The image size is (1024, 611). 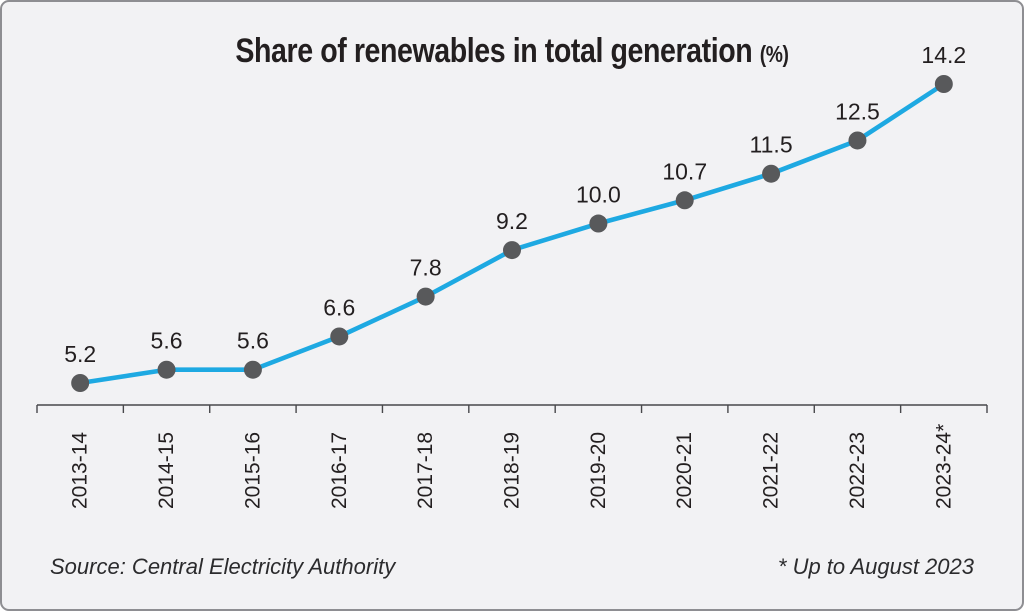 What do you see at coordinates (598, 470) in the screenshot?
I see `x-tick-label: 2019-20` at bounding box center [598, 470].